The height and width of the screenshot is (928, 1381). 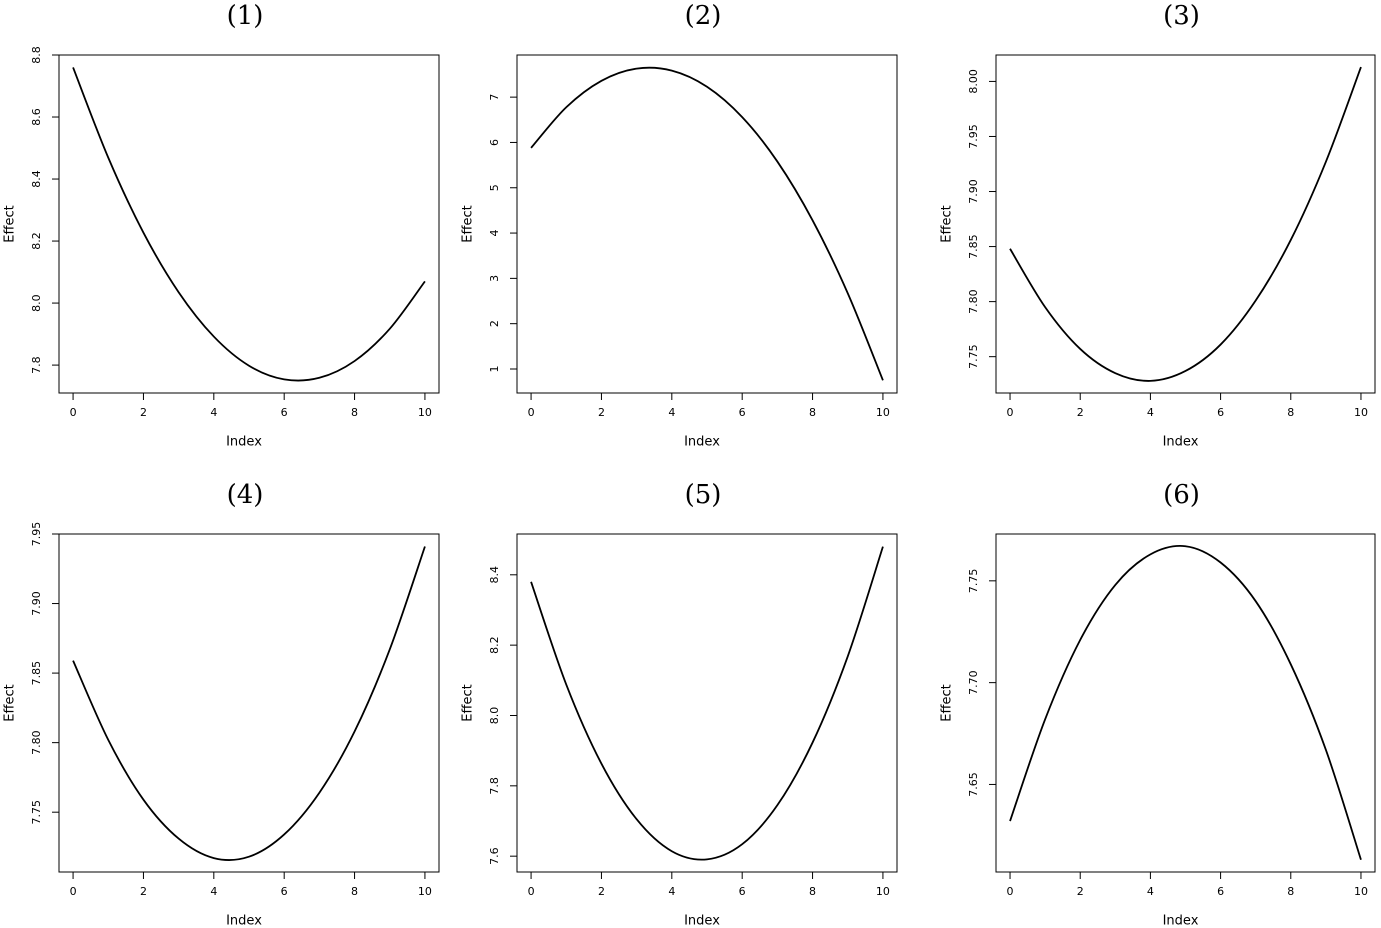 I want to click on y-tick-label: 8.8, so click(x=36, y=55).